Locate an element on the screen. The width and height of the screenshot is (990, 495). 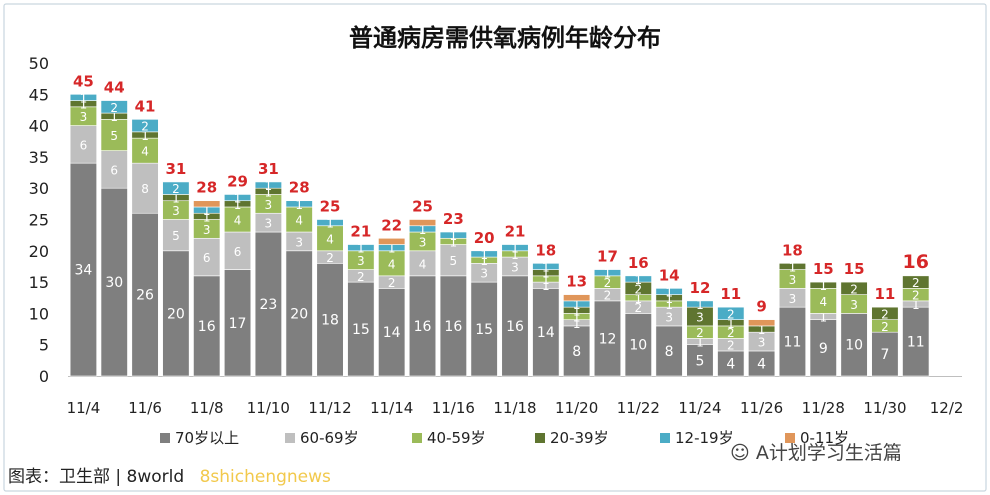
segment-label: 26 is located at coordinates (145, 296).